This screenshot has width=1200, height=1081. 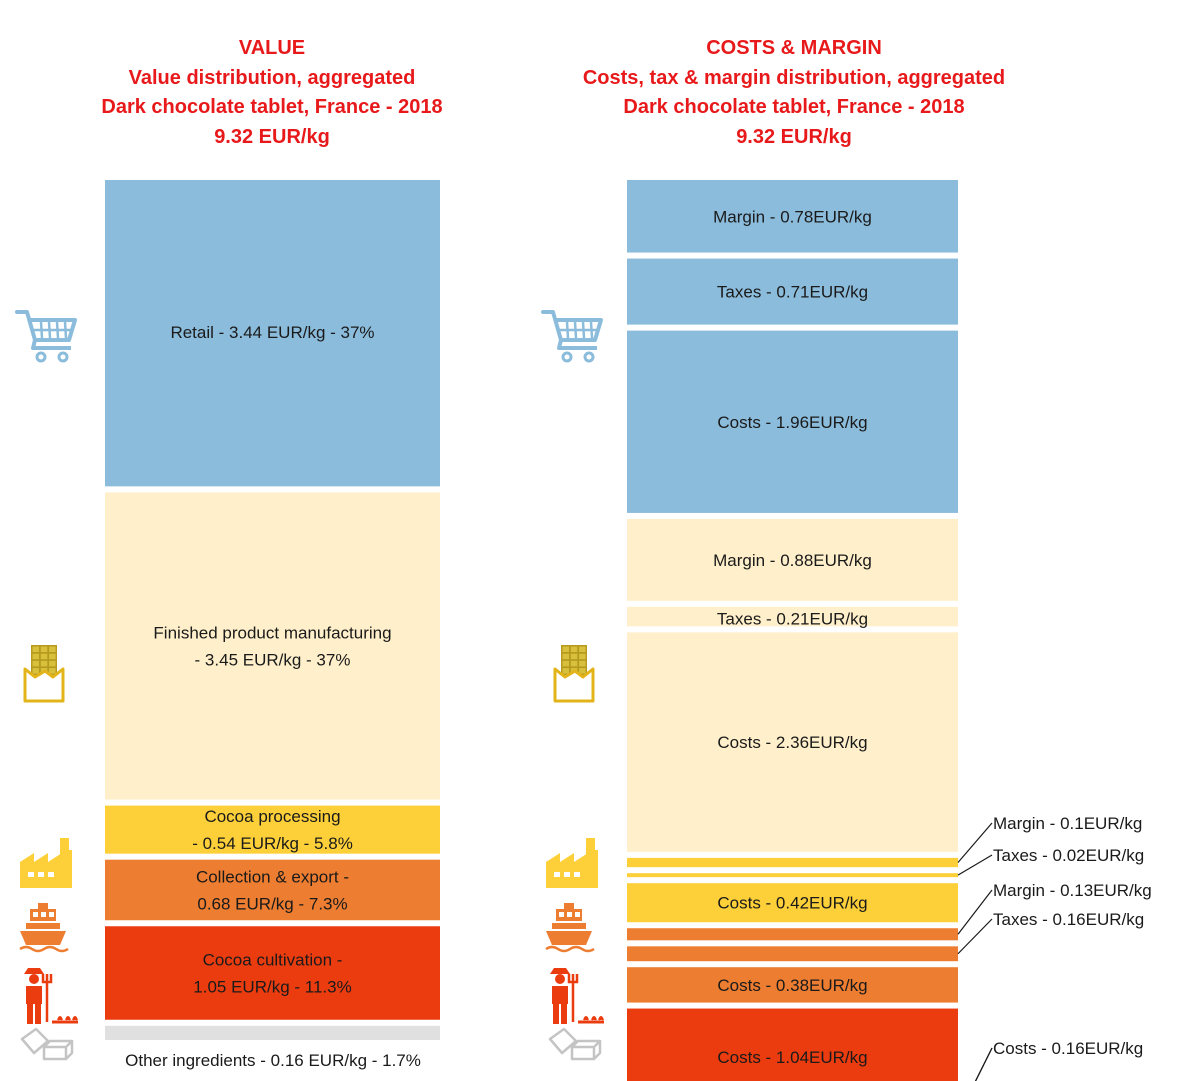 I want to click on callout-label: Margin - 0.1EUR/kg, so click(x=1067, y=823).